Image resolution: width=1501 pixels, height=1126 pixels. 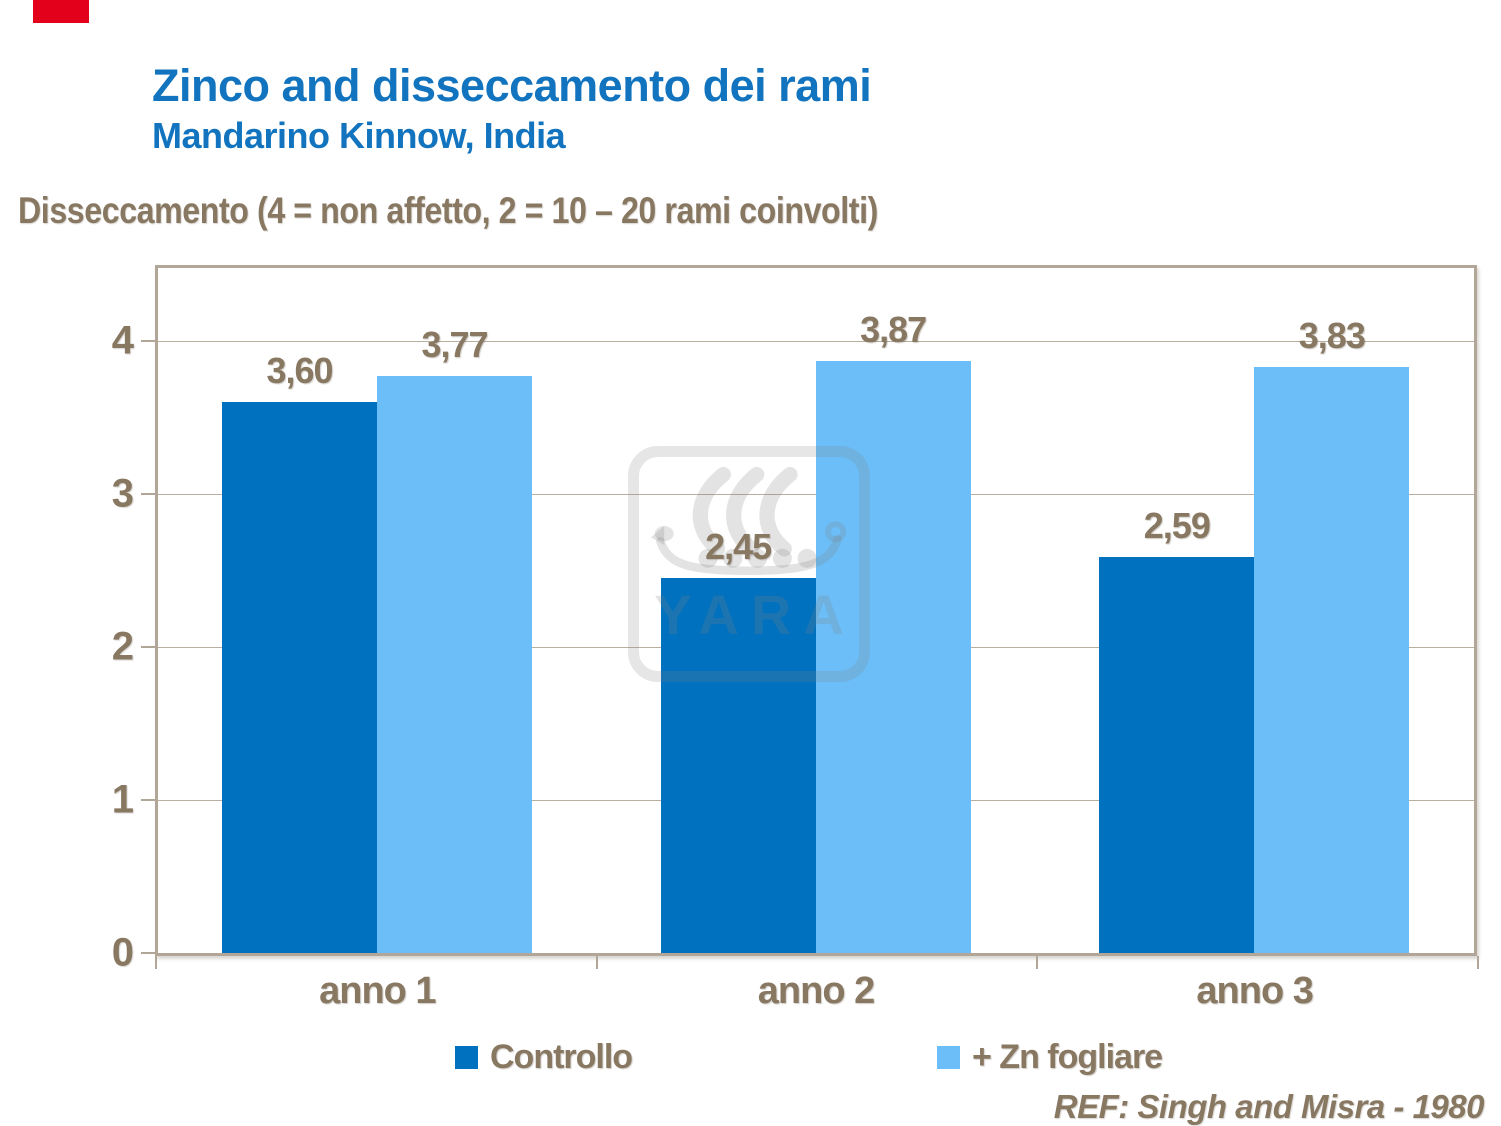 What do you see at coordinates (122, 799) in the screenshot?
I see `y-axis-tick-label-1: 1` at bounding box center [122, 799].